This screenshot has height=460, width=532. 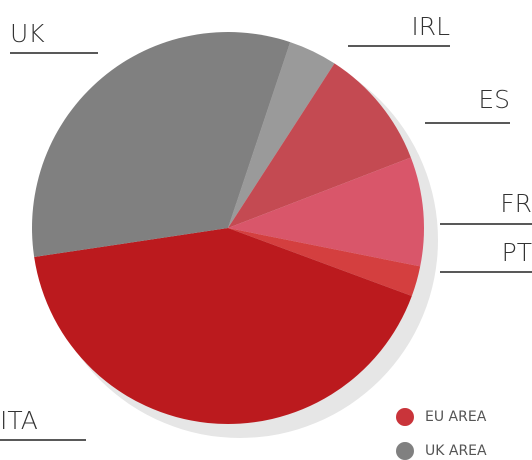 What do you see at coordinates (456, 417) in the screenshot?
I see `legend-label: EU AREA` at bounding box center [456, 417].